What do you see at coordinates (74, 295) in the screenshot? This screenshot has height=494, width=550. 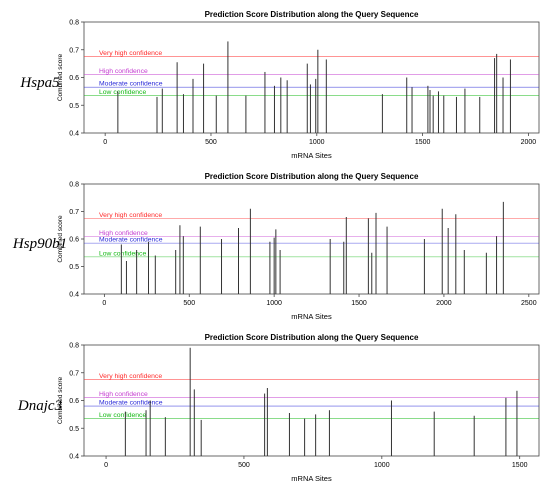 I see `panel-2-y-tick-label-1: 0.4` at bounding box center [74, 295].